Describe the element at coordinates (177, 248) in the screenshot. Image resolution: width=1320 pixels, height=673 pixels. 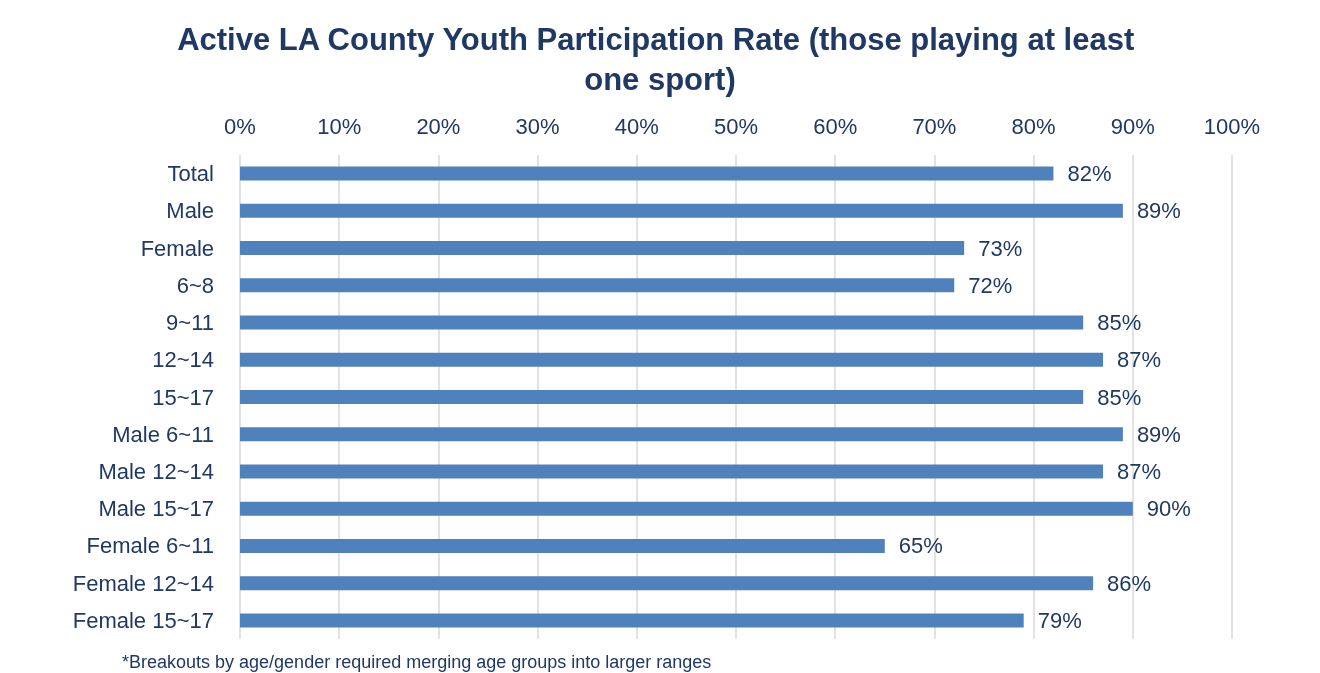
I see `y-tick-label: Female` at that location.